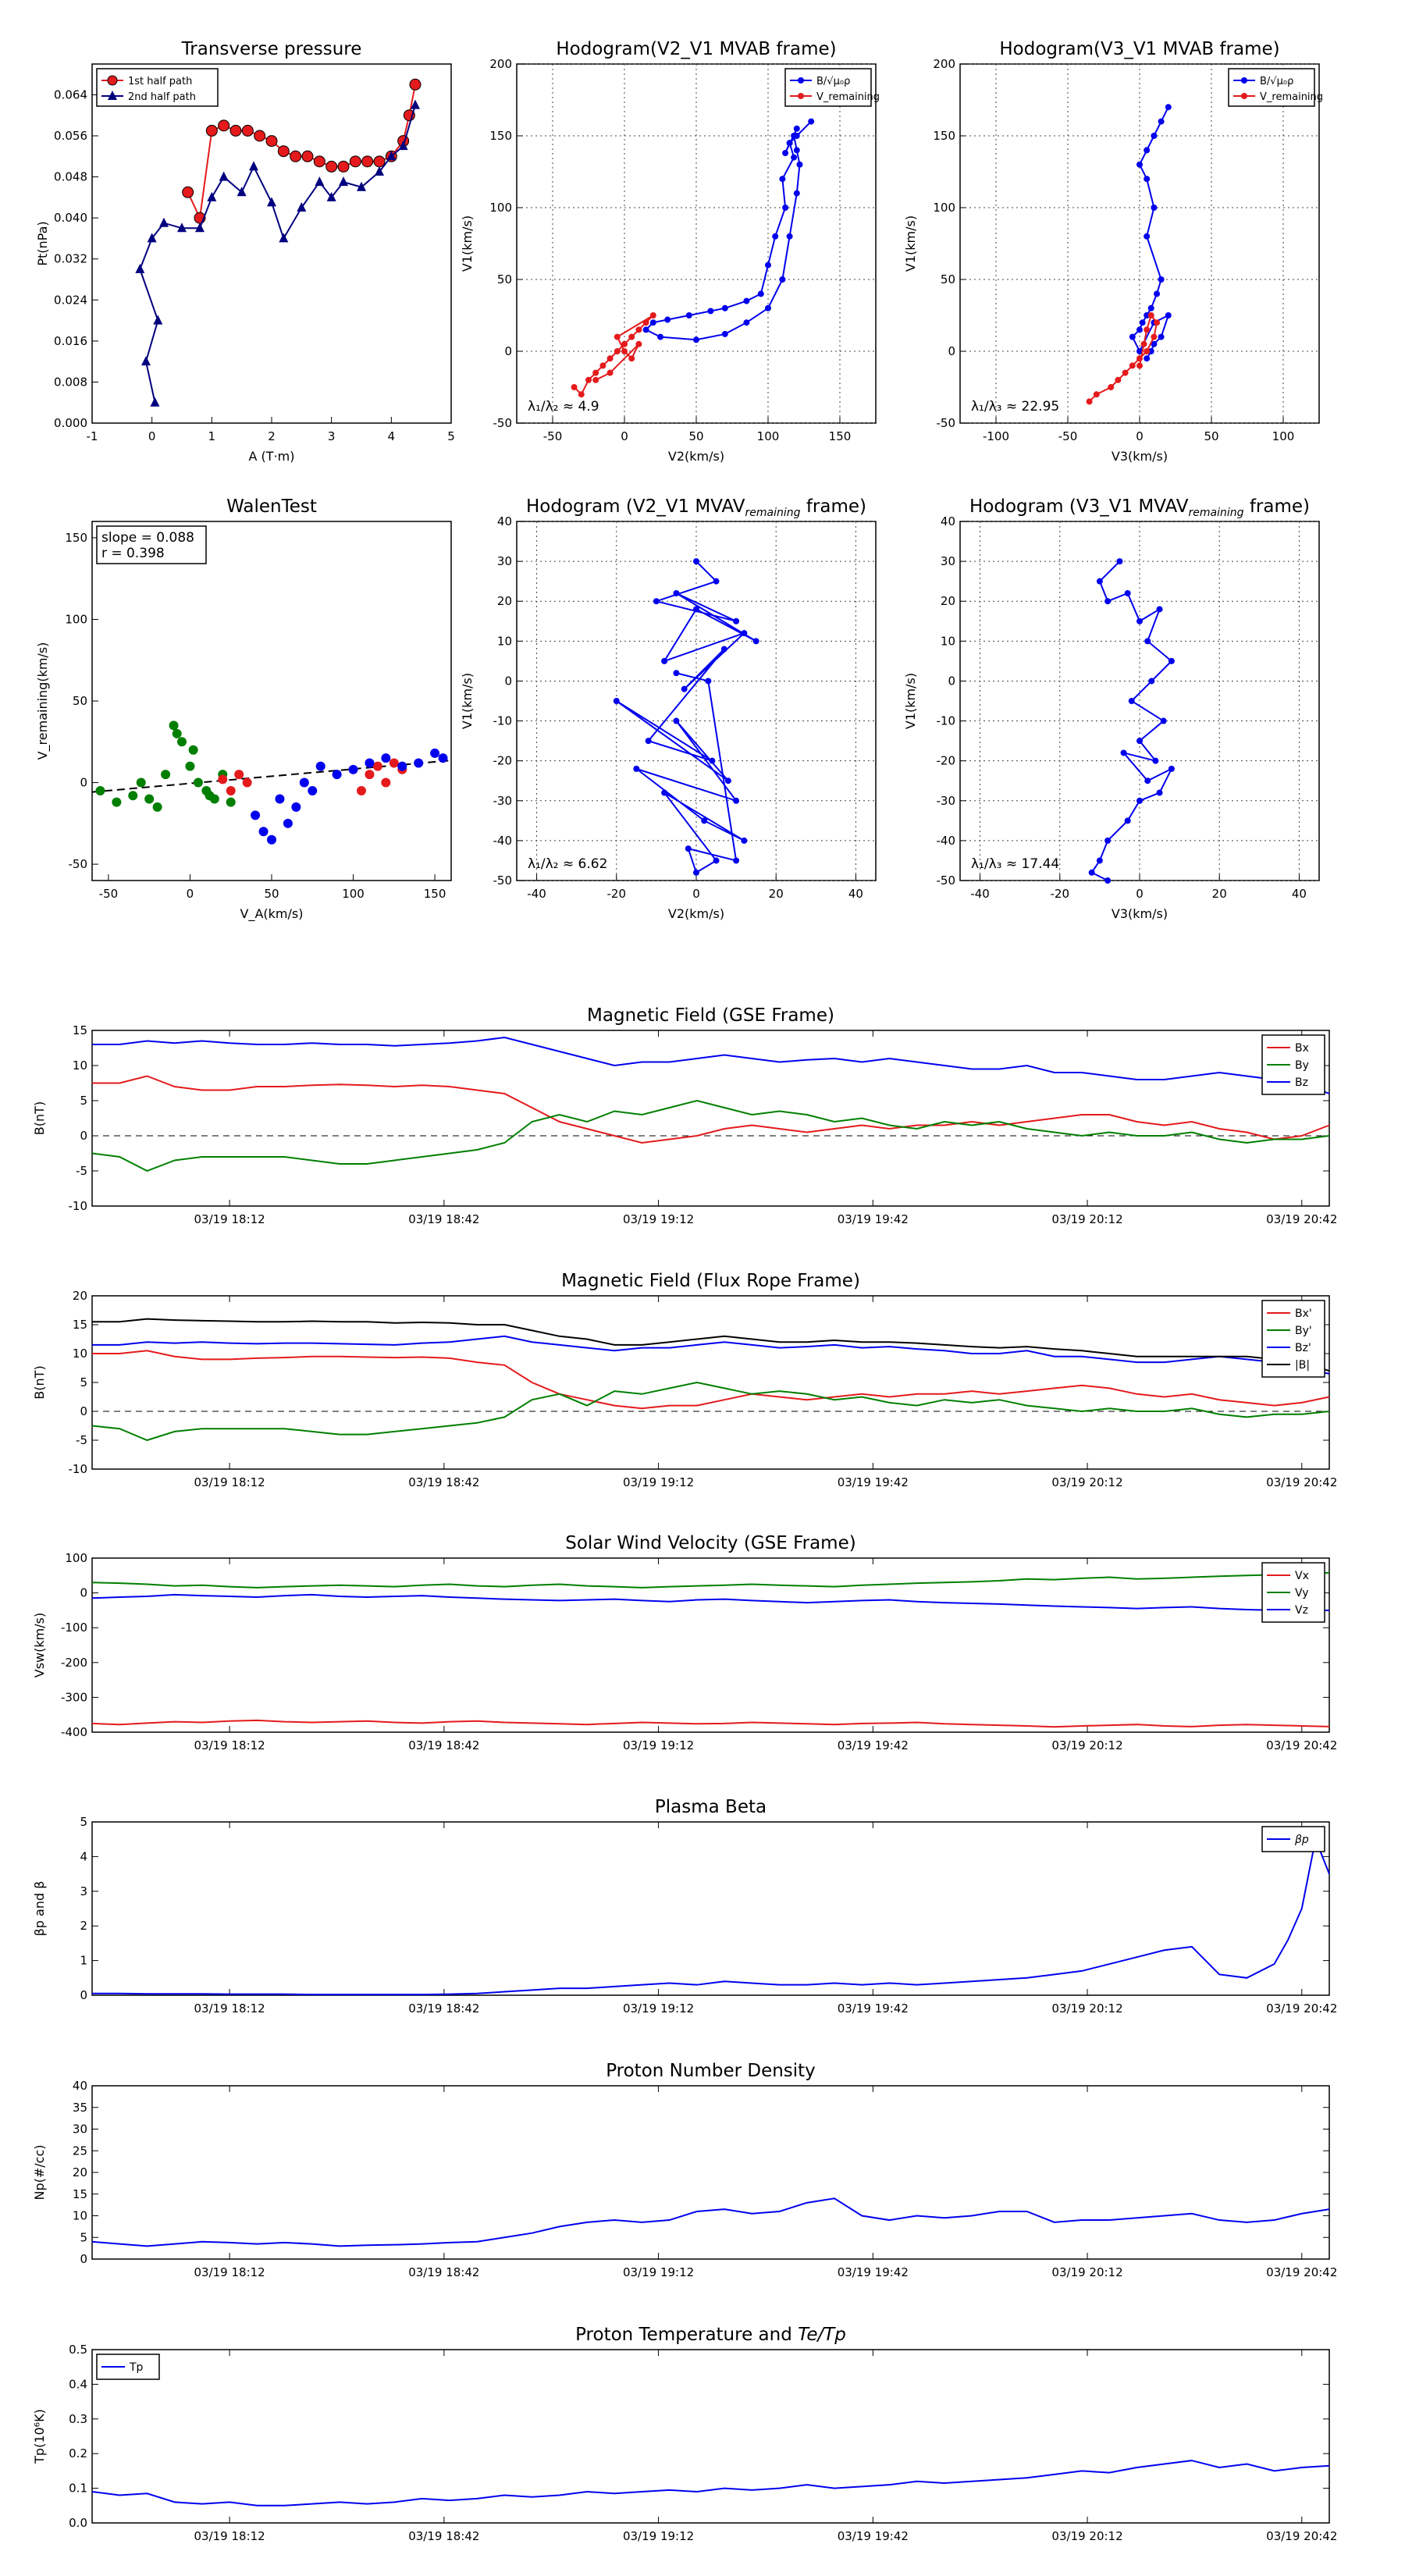 This screenshot has height=2576, width=1405. Describe the element at coordinates (1140, 456) in the screenshot. I see `x-axis-label: V3(km/s)` at that location.